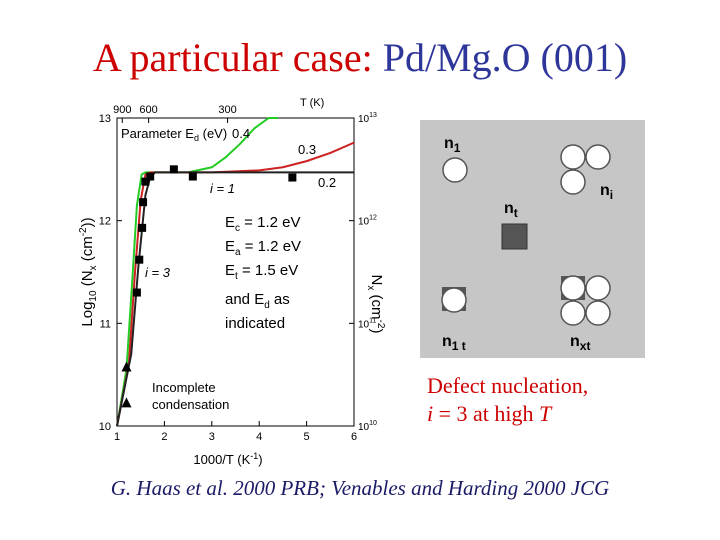 The height and width of the screenshot is (540, 720). What do you see at coordinates (212, 437) in the screenshot?
I see `x-tick-label-3: 3` at bounding box center [212, 437].